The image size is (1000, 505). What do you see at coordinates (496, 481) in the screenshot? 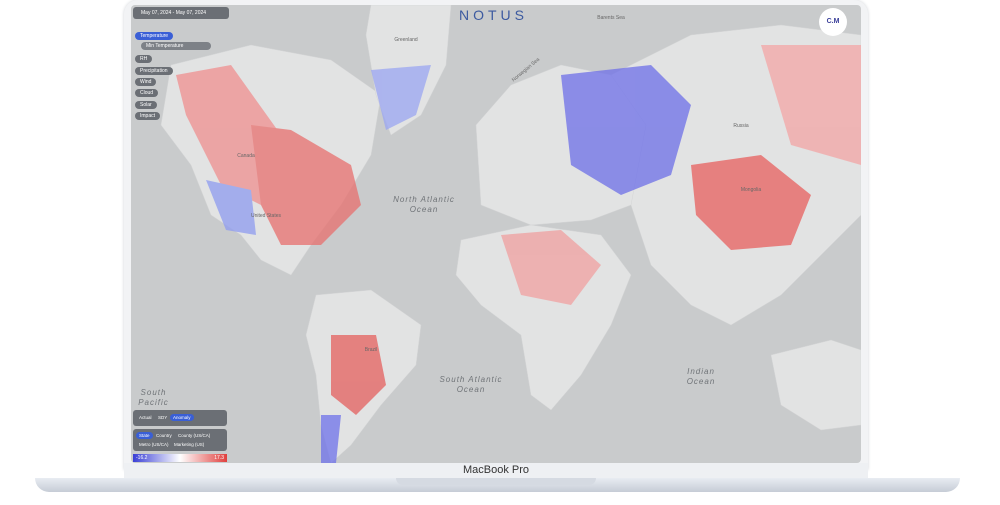
I see `laptop-notch` at bounding box center [496, 481].